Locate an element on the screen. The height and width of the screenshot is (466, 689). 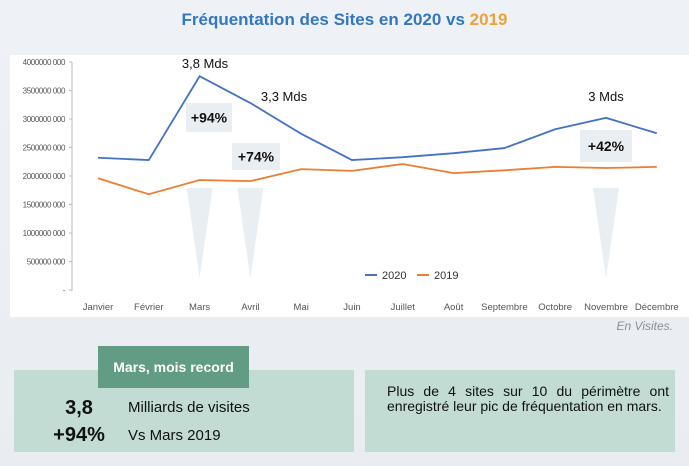
y-tick-label: - is located at coordinates (64, 290).